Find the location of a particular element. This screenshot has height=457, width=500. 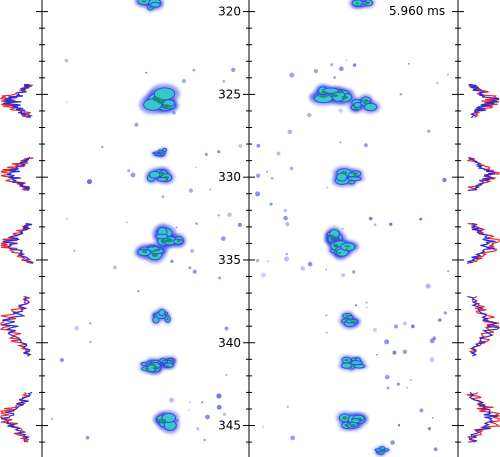

y-tick-label: 325 is located at coordinates (229, 94).